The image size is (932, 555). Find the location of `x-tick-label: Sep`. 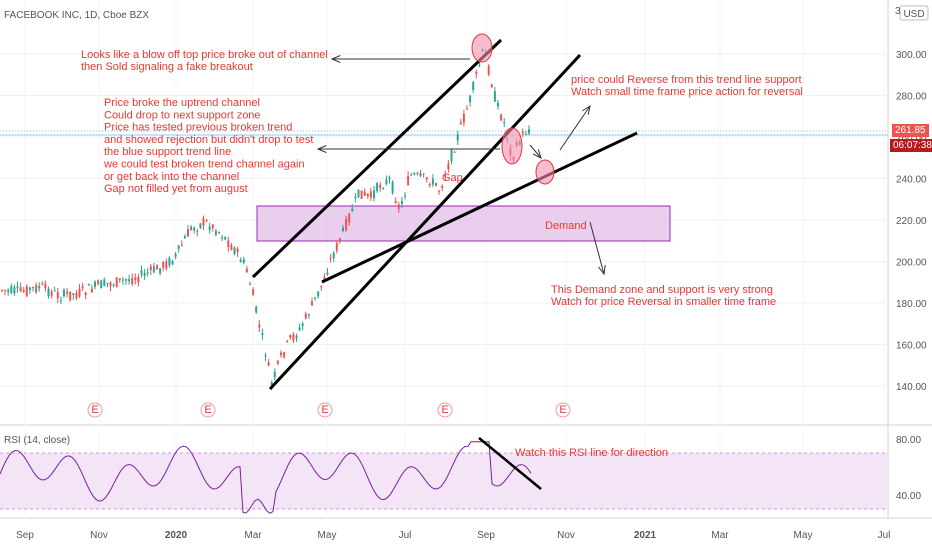

x-tick-label: Sep is located at coordinates (25, 535).